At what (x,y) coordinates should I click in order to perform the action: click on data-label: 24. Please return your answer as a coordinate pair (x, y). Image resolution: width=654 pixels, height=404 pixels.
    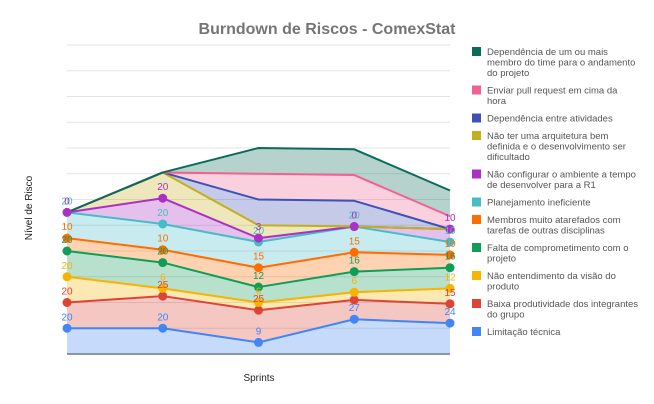
    Looking at the image, I should click on (450, 312).